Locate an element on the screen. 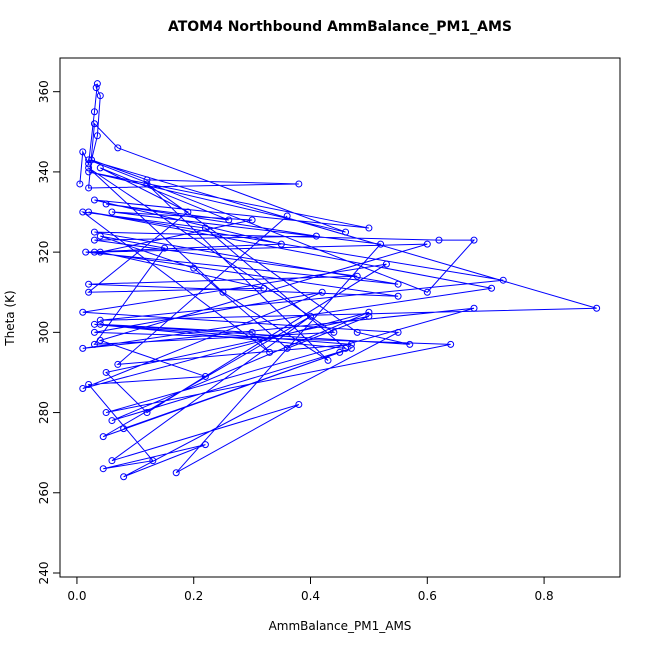  x-tick-label: 0.2 is located at coordinates (193, 596).